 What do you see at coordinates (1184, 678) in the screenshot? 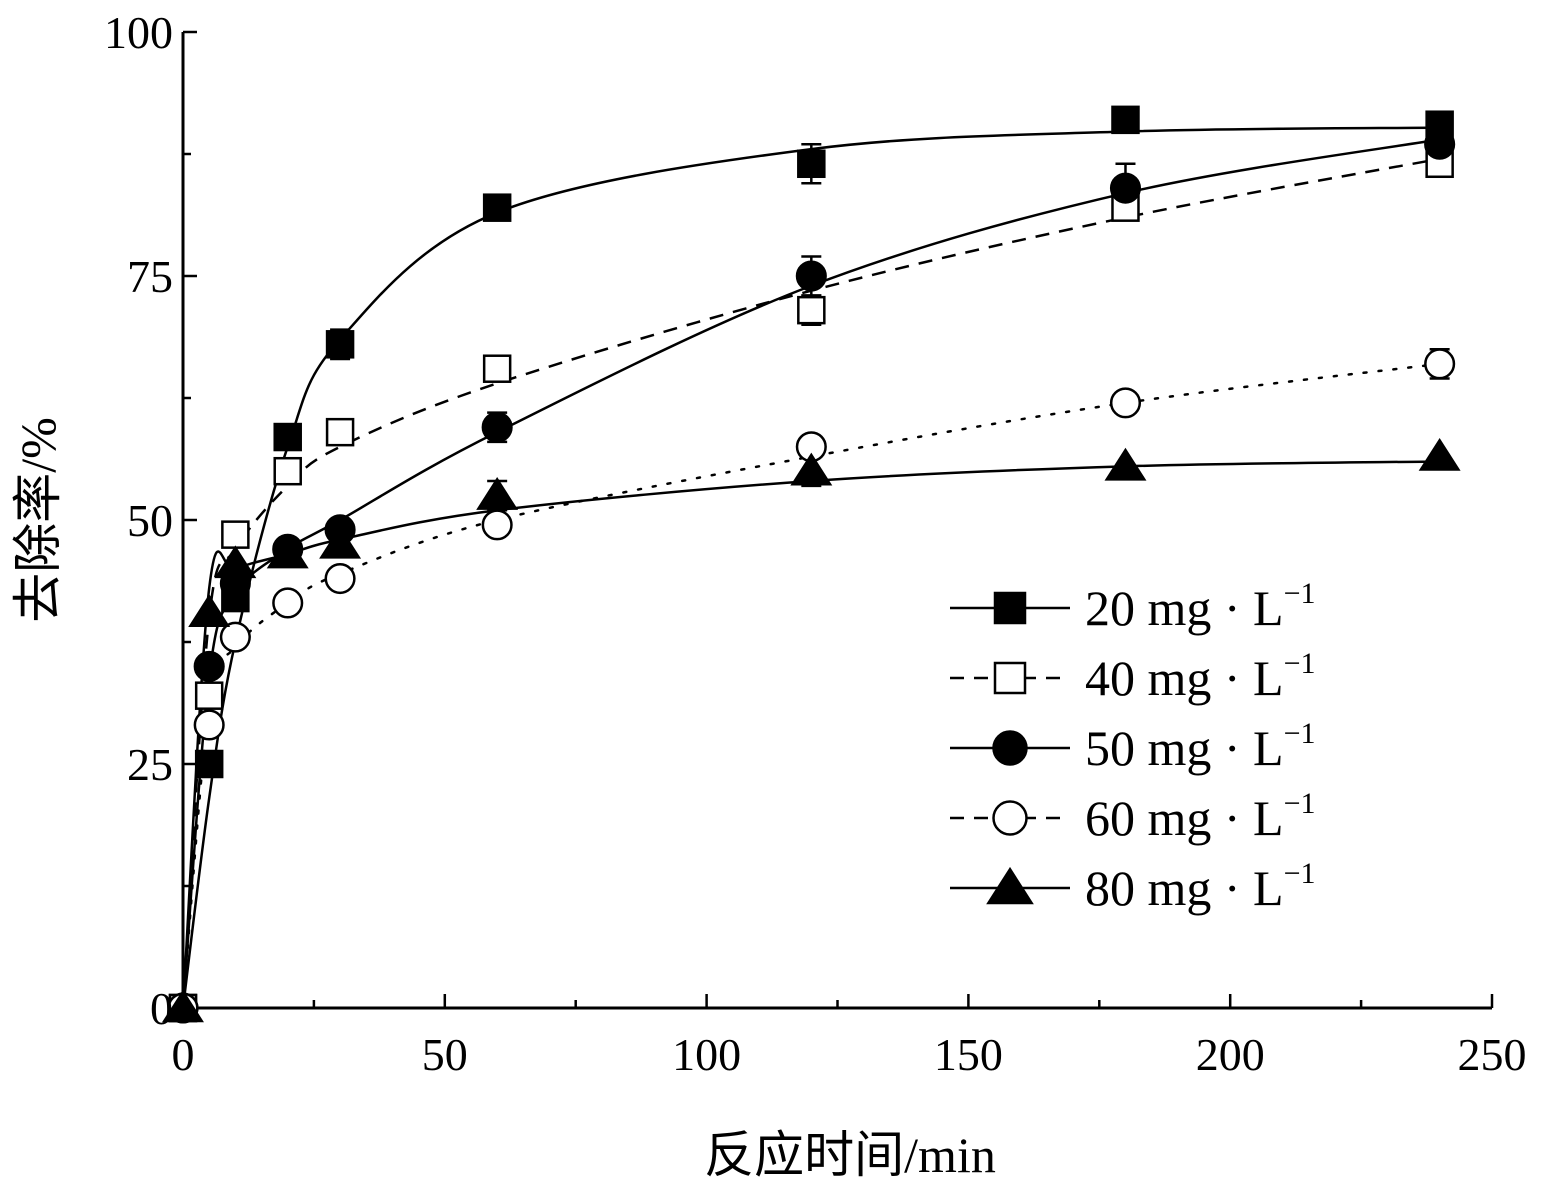
I see `legend-label-main: 40 mg · L` at bounding box center [1184, 678].